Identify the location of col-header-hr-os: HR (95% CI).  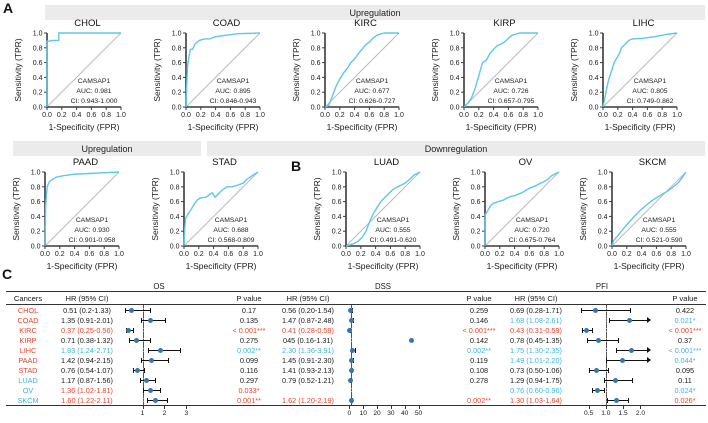
(87, 298).